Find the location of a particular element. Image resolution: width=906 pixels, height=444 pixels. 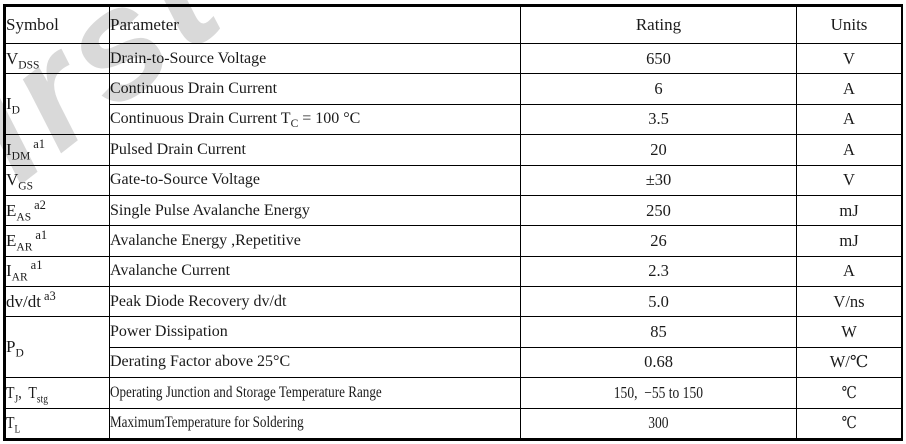

parameter-cell: Power Dissipation is located at coordinates (315, 332).